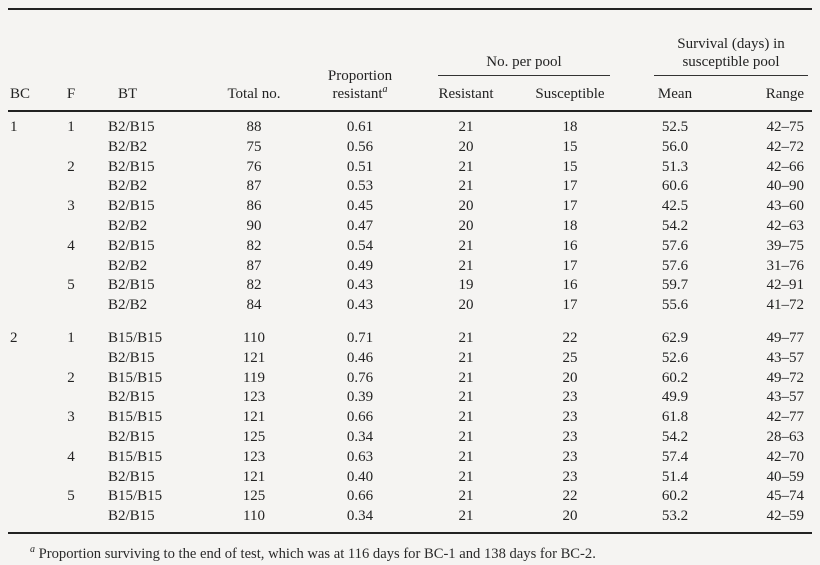 The width and height of the screenshot is (820, 565). I want to click on cell-prop: 0.54, so click(360, 245).